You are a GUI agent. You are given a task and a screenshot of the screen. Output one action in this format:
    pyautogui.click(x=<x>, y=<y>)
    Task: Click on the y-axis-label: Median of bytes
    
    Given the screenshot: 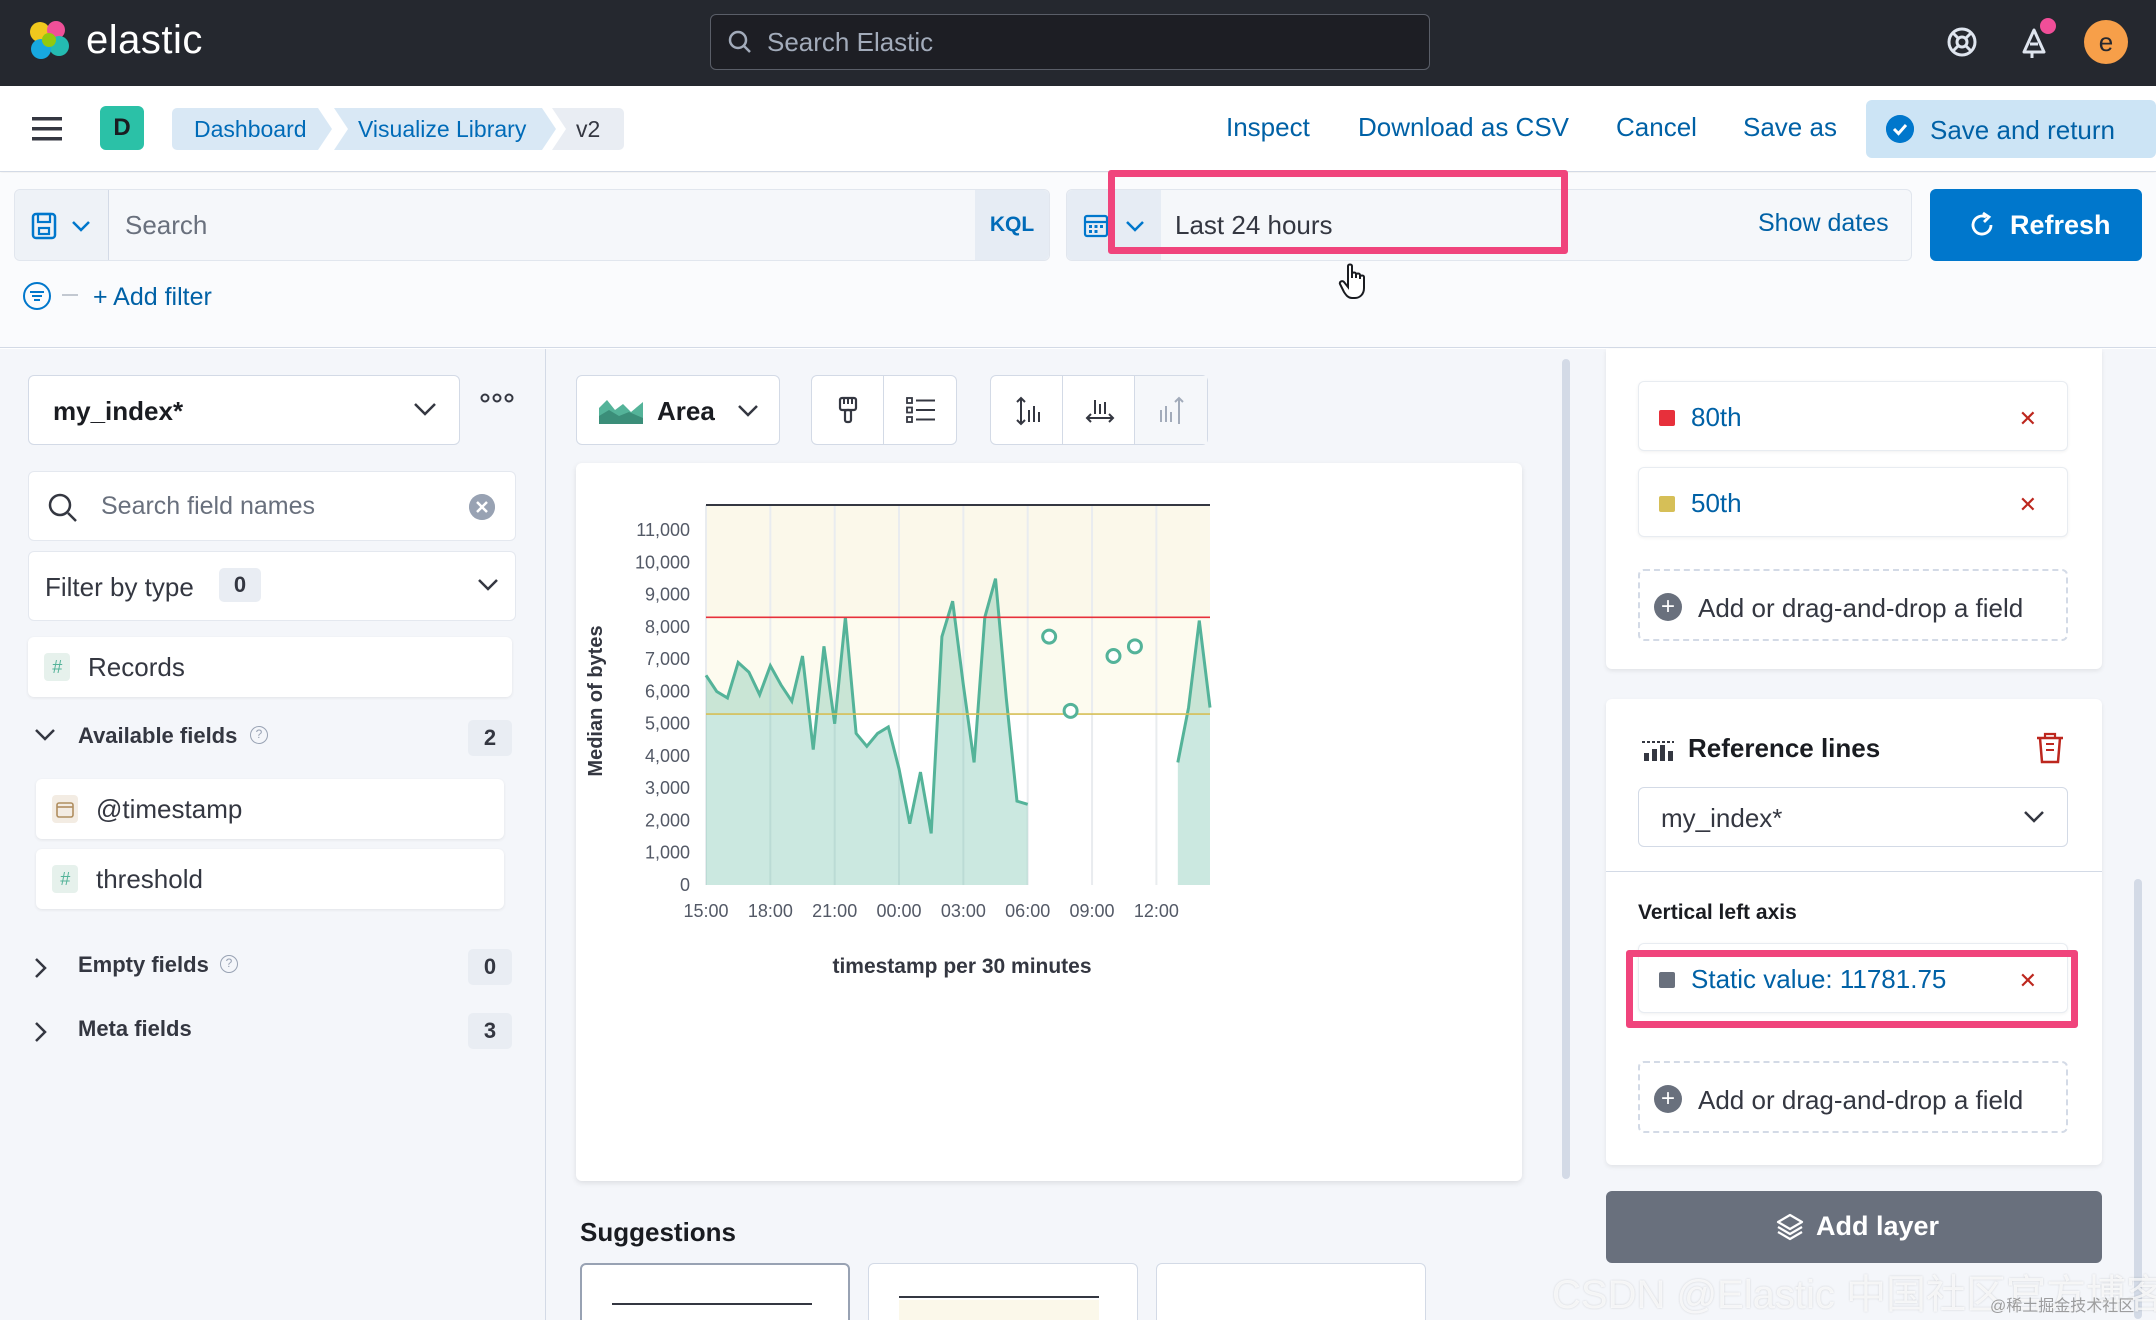 What is the action you would take?
    pyautogui.click(x=596, y=700)
    